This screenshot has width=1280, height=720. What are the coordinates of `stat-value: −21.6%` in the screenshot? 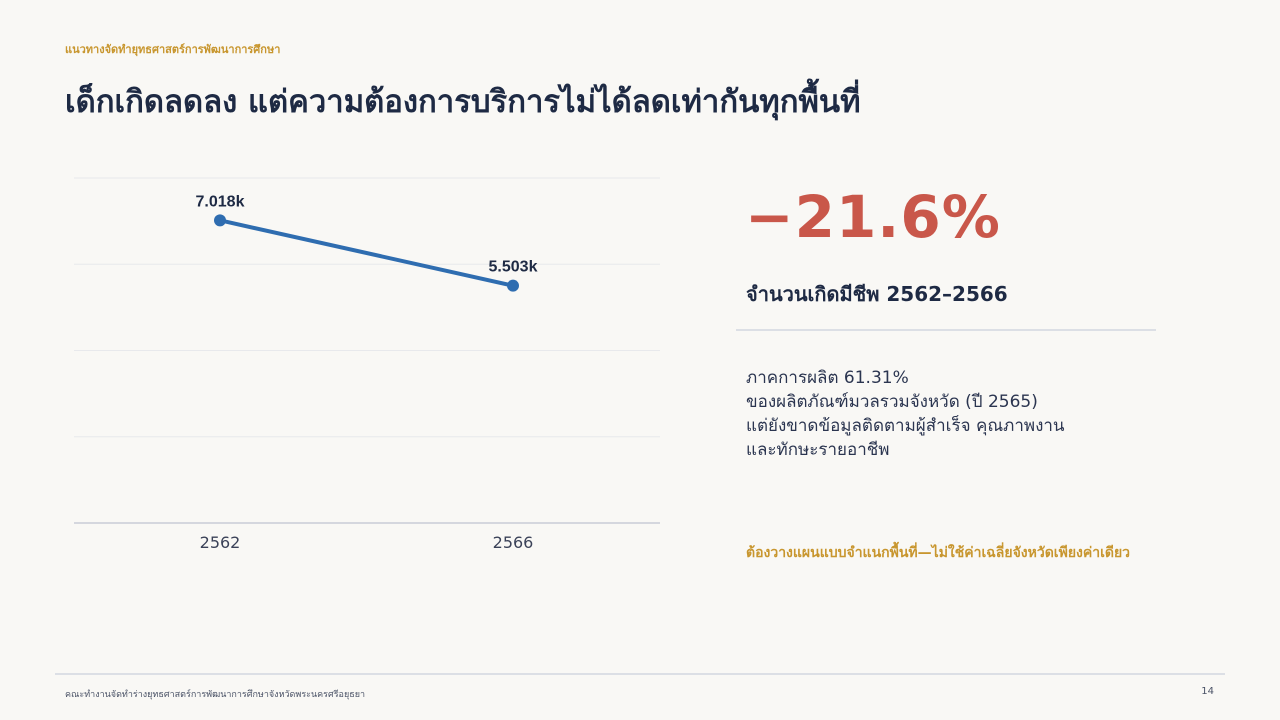 It's located at (873, 217).